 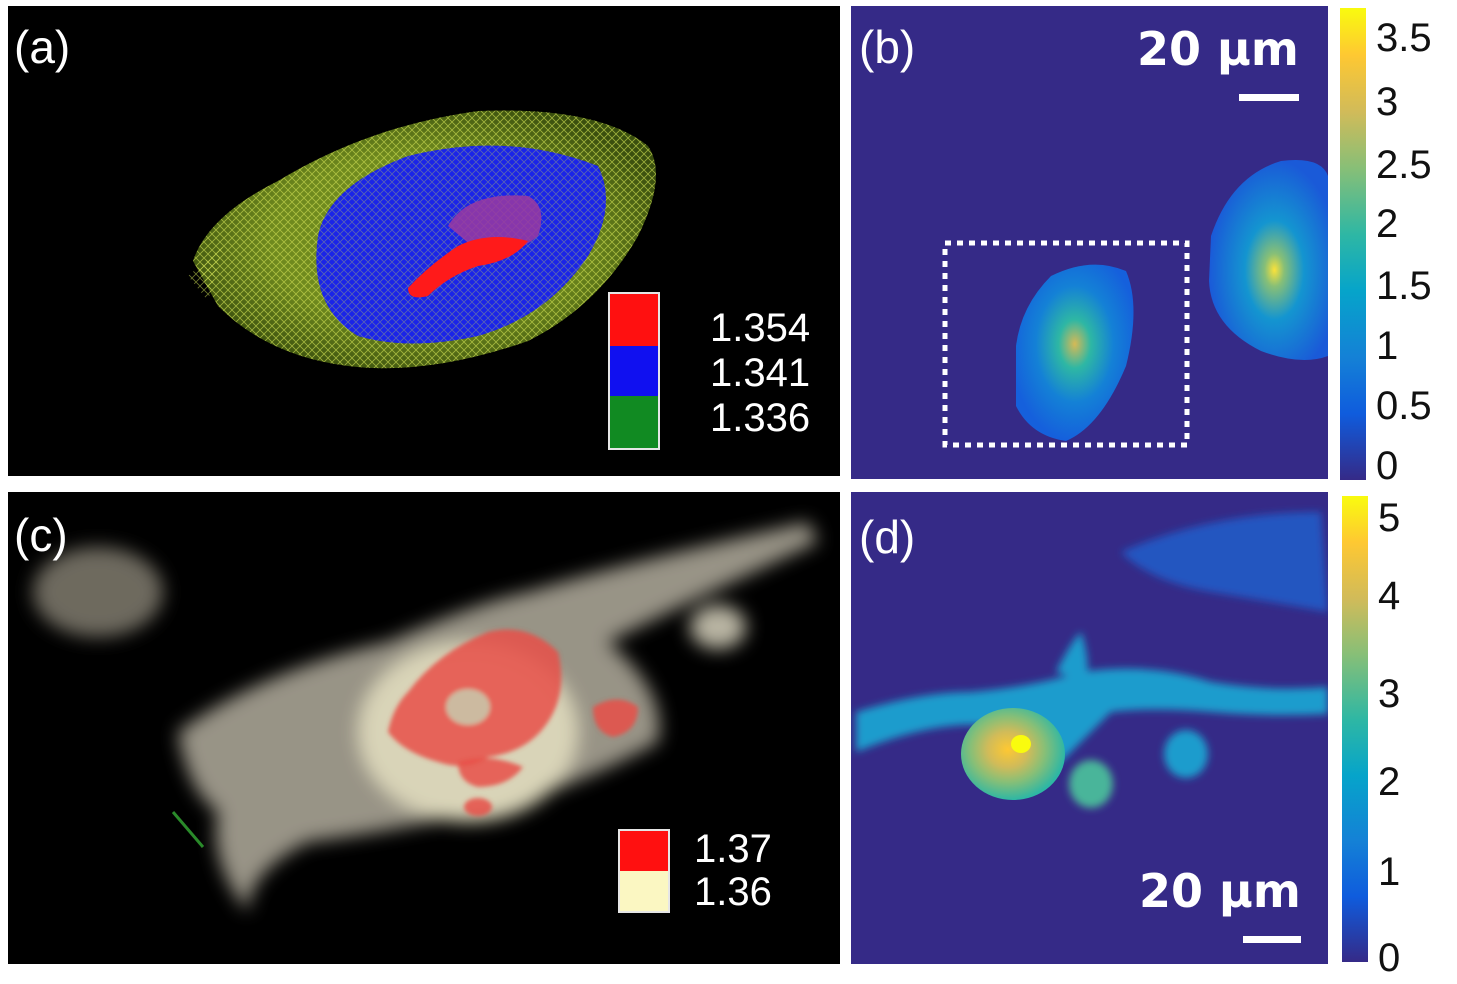 I want to click on soma-d, so click(x=1013, y=754).